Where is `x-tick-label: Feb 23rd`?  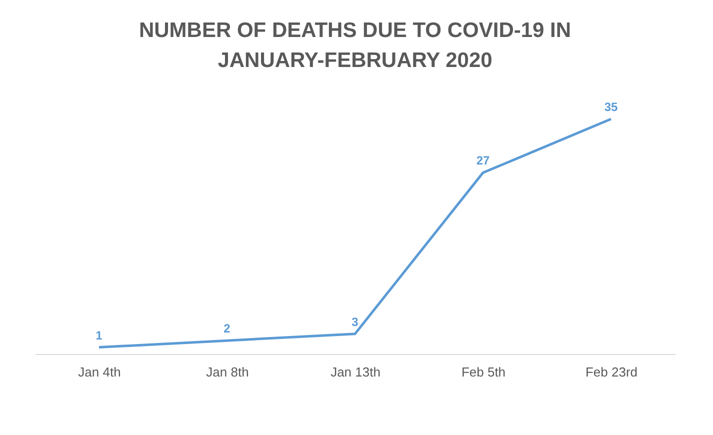
x-tick-label: Feb 23rd is located at coordinates (611, 372).